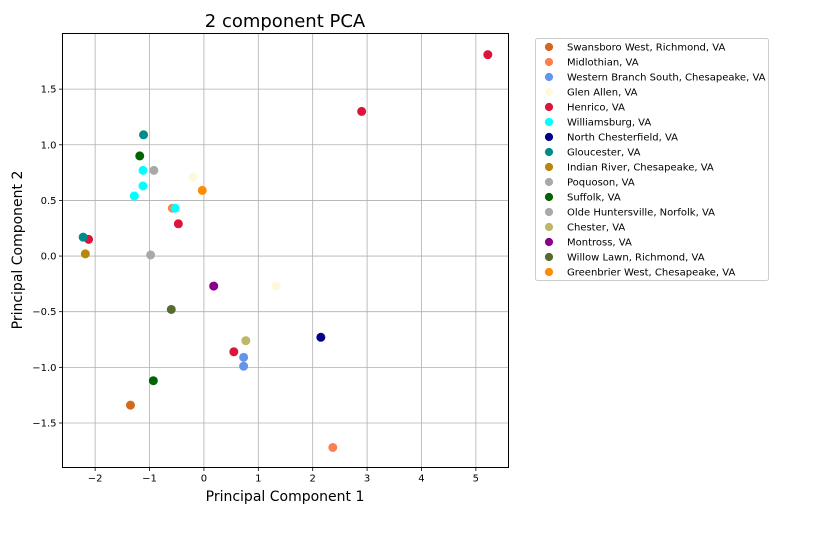 The image size is (815, 536). Describe the element at coordinates (646, 48) in the screenshot. I see `legend-label: Swansboro West, Richmond, VA` at that location.